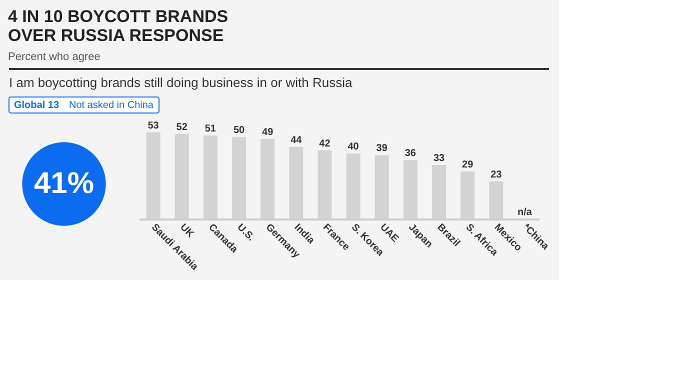 Image resolution: width=694 pixels, height=380 pixels. I want to click on data-label: 53, so click(154, 126).